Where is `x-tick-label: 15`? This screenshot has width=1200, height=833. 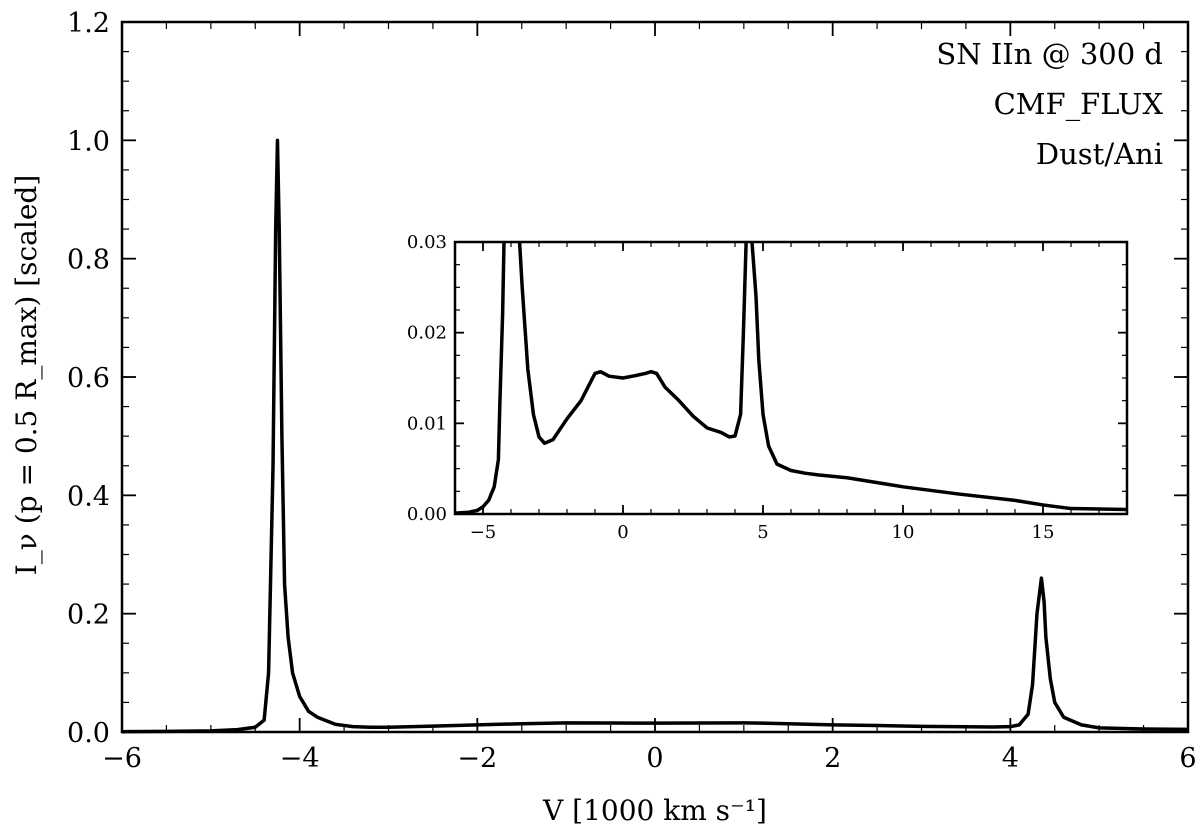 x-tick-label: 15 is located at coordinates (1043, 532).